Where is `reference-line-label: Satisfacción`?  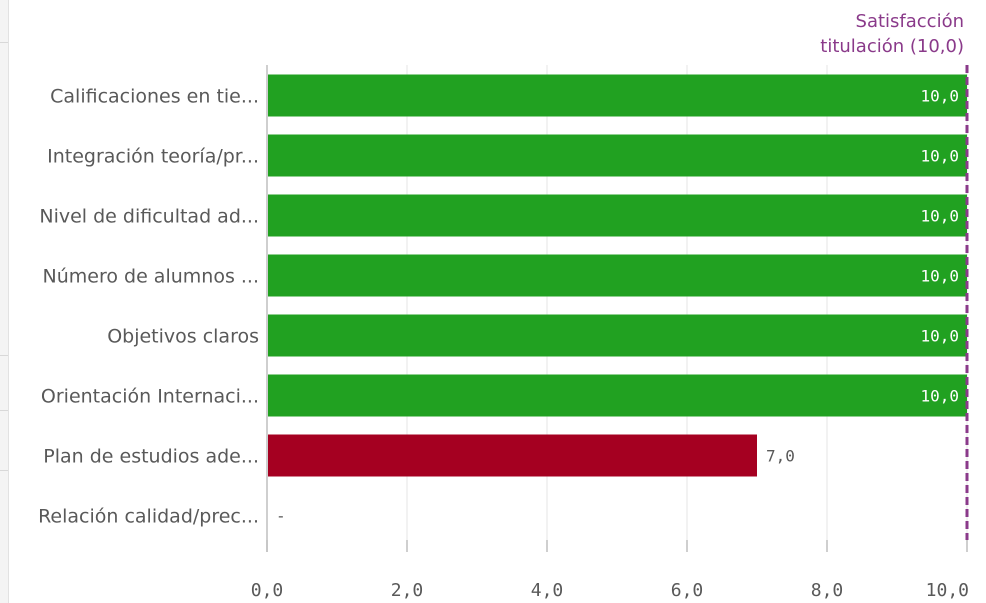
reference-line-label: Satisfacción is located at coordinates (910, 21).